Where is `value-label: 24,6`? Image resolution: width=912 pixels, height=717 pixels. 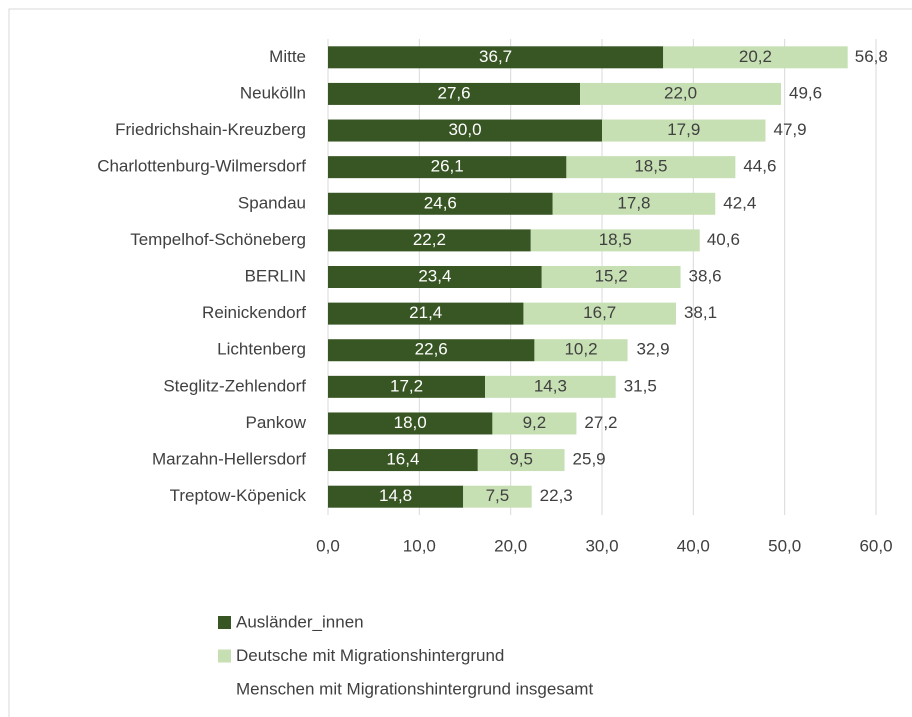
value-label: 24,6 is located at coordinates (440, 202).